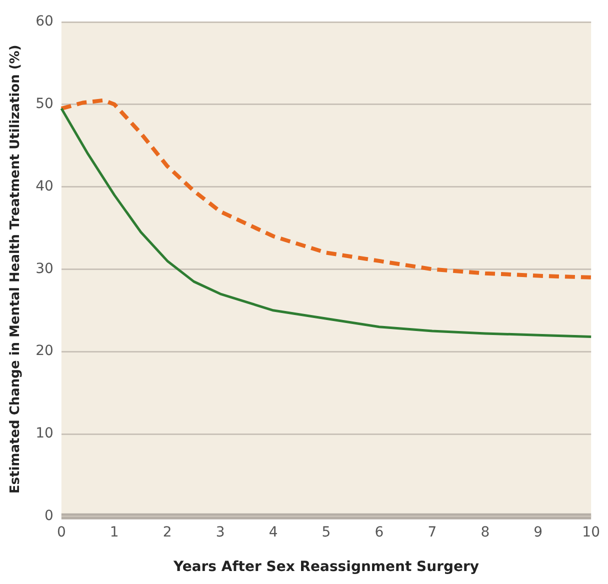  I want to click on y-tick-label: 60, so click(45, 22).